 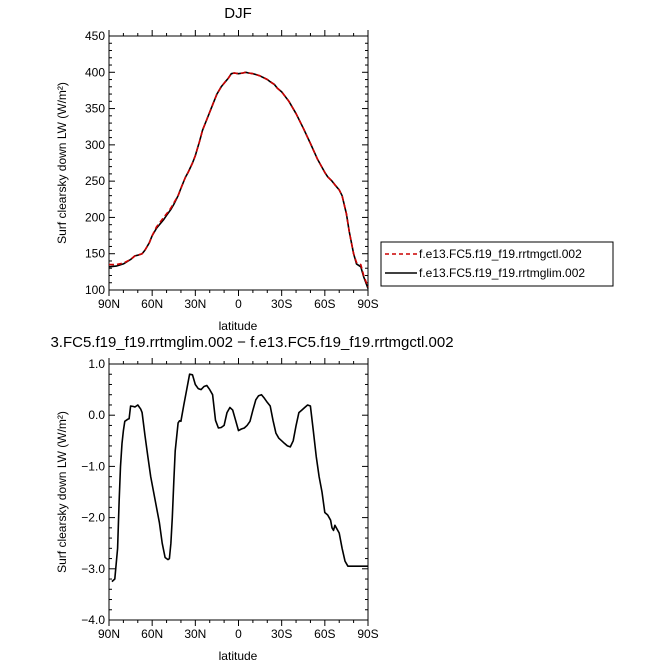 I want to click on top-xtick-label: 90S, so click(x=367, y=304).